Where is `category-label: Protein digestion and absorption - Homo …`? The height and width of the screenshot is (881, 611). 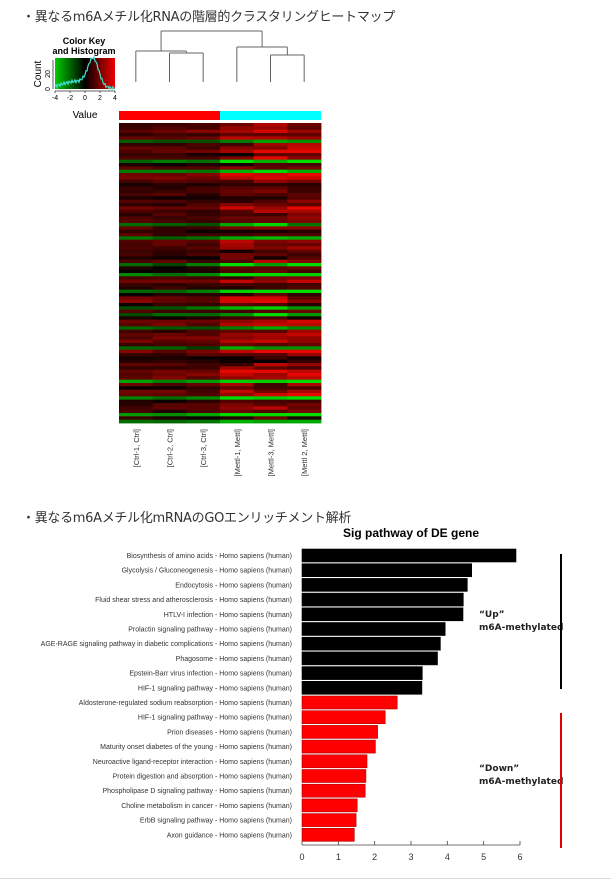 category-label: Protein digestion and absorption - Homo … is located at coordinates (202, 777).